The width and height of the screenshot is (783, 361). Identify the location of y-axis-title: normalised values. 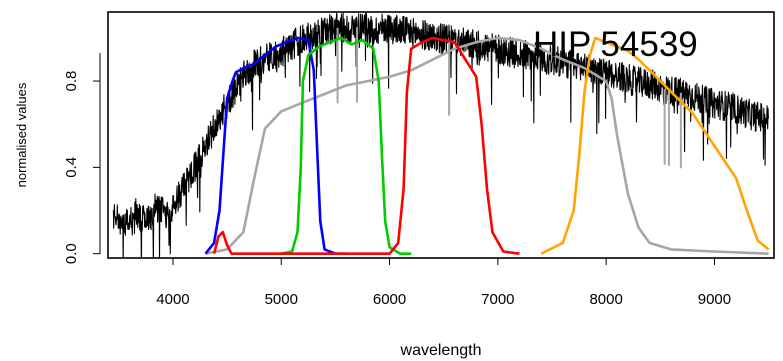
(21, 134).